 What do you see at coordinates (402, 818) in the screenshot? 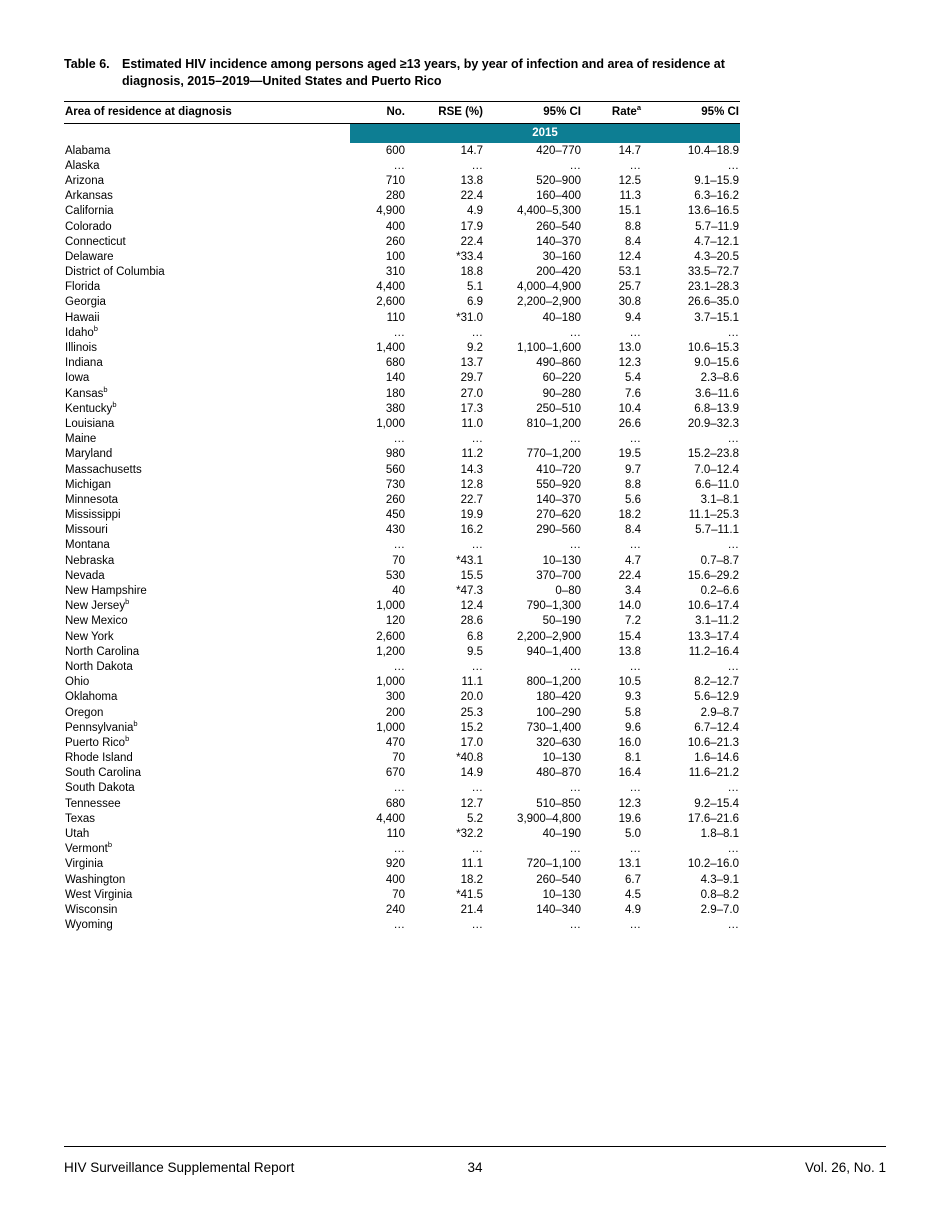
I see `table-row: Texas 4,400 5.2 3,900–4,800 19.6 17.6–21.6` at bounding box center [402, 818].